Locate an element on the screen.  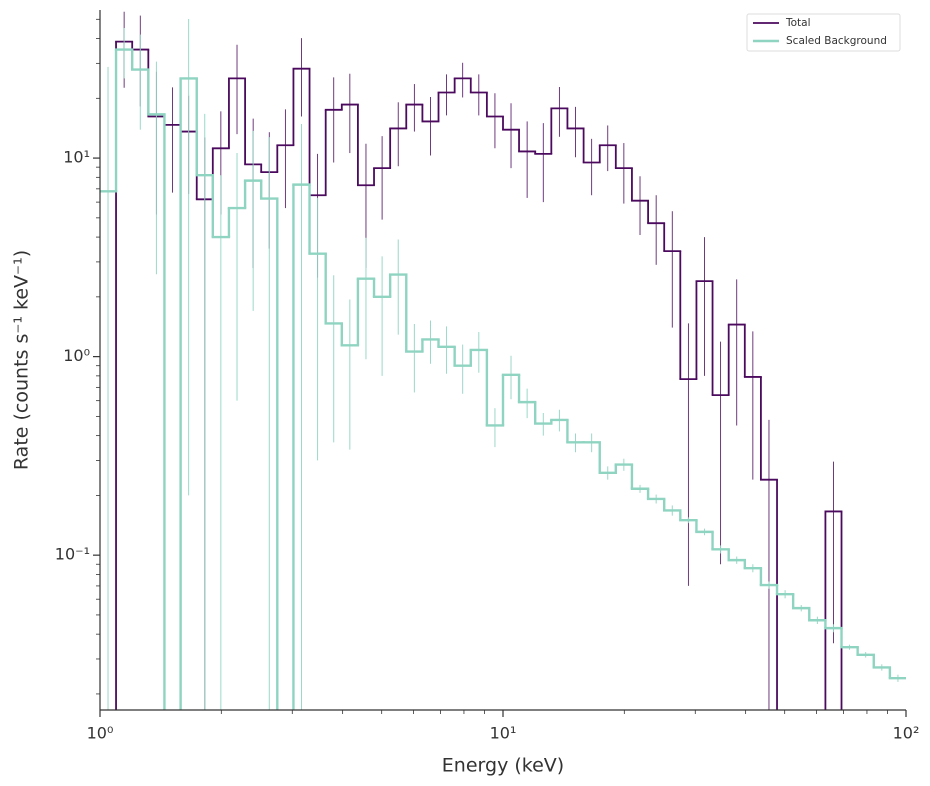
y-tick-label: 10¹ is located at coordinates (76, 157).